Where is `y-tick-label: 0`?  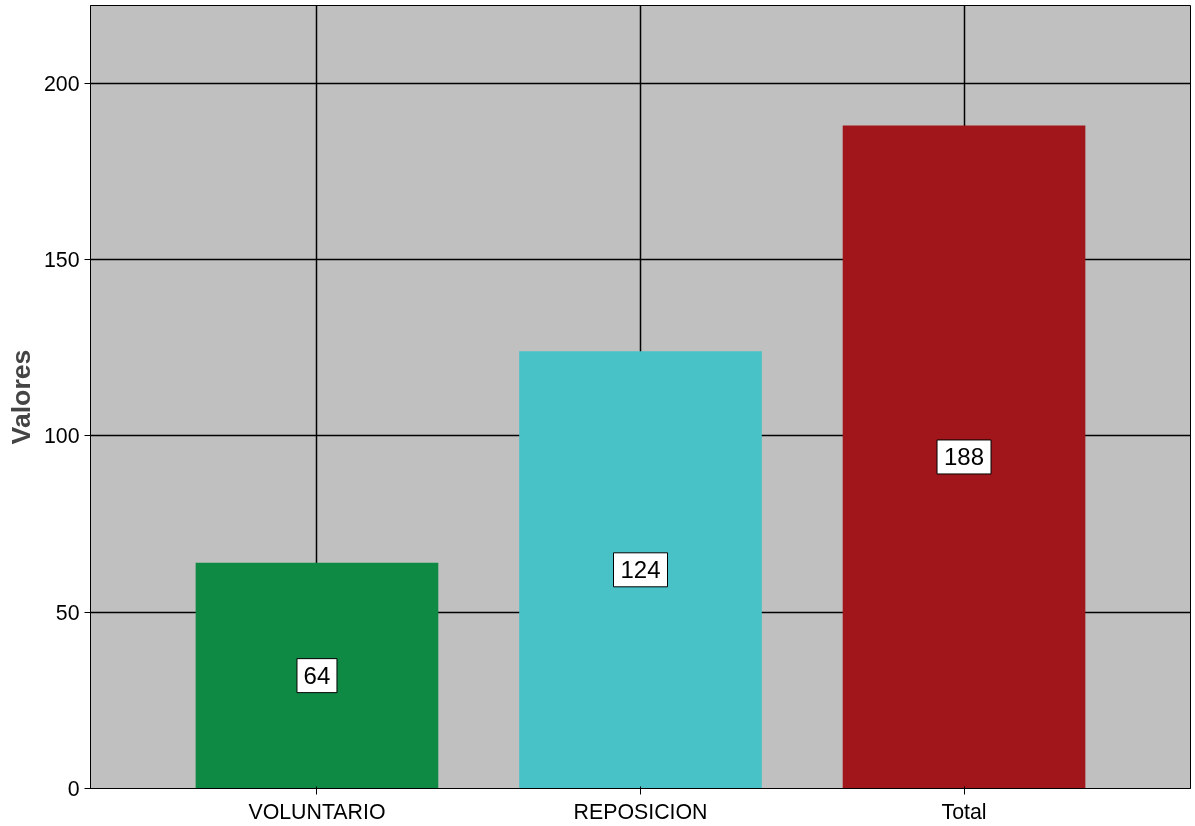 y-tick-label: 0 is located at coordinates (73, 789).